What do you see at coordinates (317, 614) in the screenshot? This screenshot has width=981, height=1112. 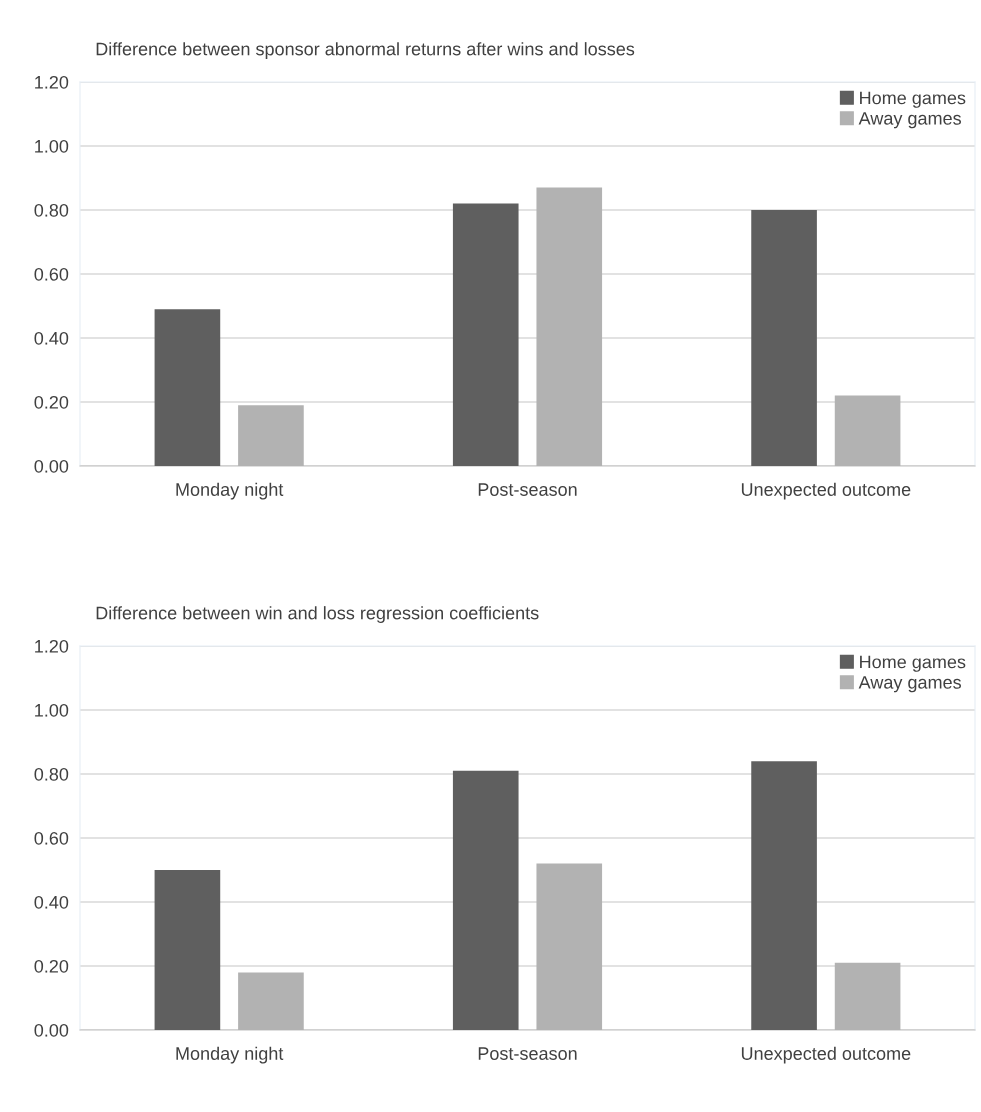 I see `chart-title: Difference between win and loss regression coefficients` at bounding box center [317, 614].